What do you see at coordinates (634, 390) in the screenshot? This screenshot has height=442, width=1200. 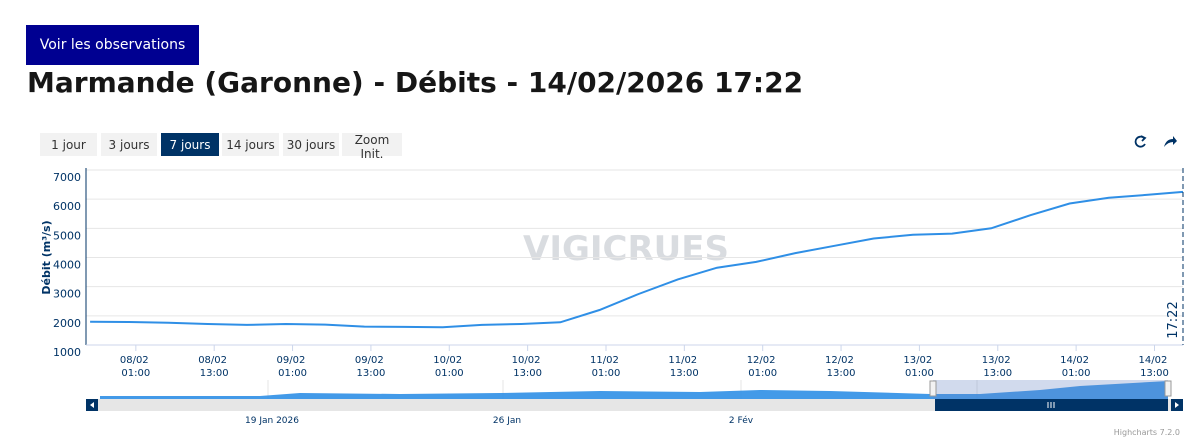 I see `navigator-series` at bounding box center [634, 390].